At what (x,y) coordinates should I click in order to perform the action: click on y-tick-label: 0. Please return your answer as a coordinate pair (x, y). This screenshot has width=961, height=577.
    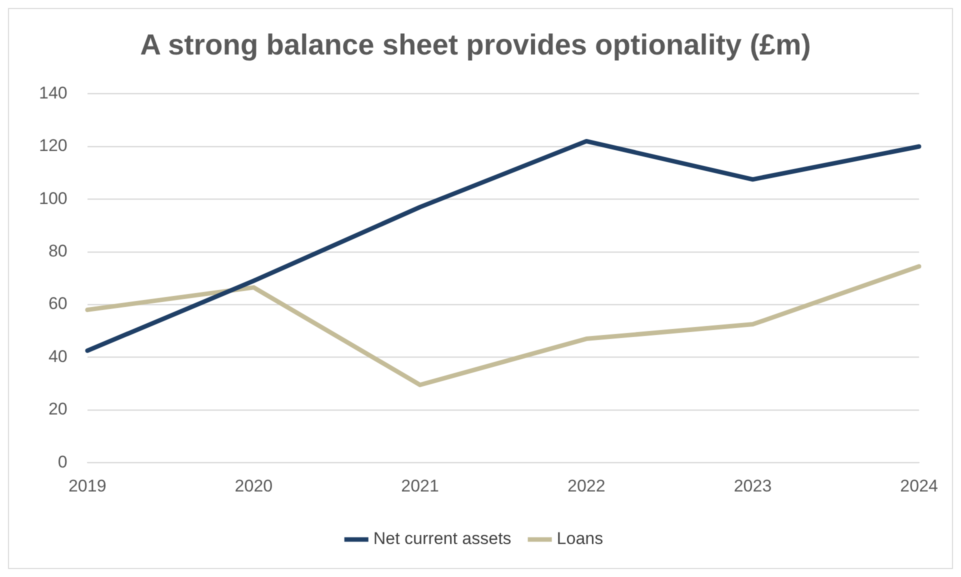
    Looking at the image, I should click on (63, 462).